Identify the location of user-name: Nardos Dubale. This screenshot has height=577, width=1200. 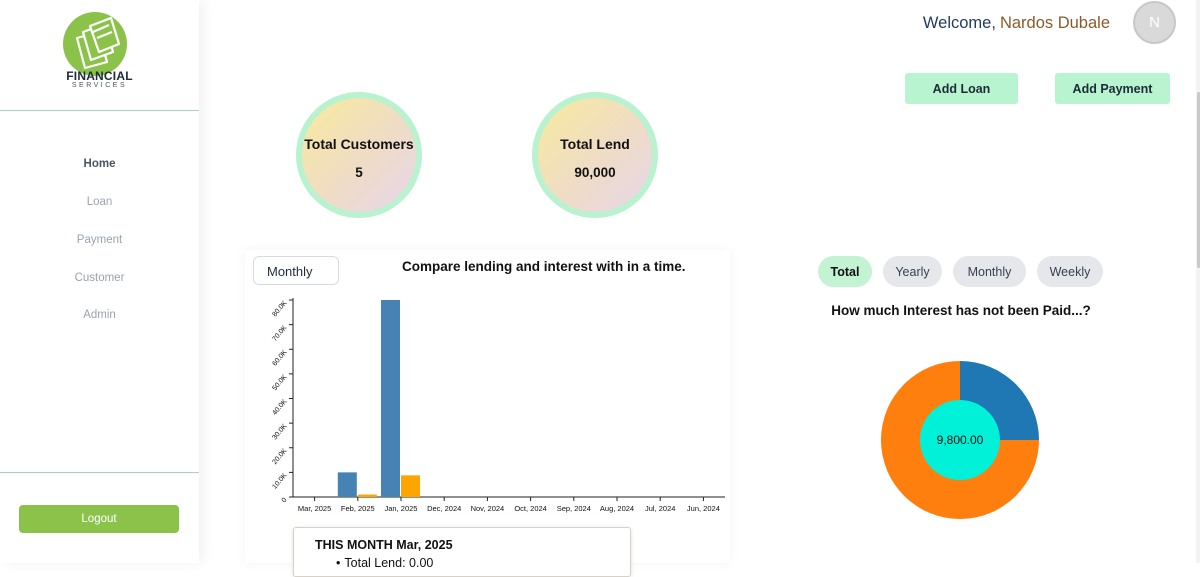
(1054, 23).